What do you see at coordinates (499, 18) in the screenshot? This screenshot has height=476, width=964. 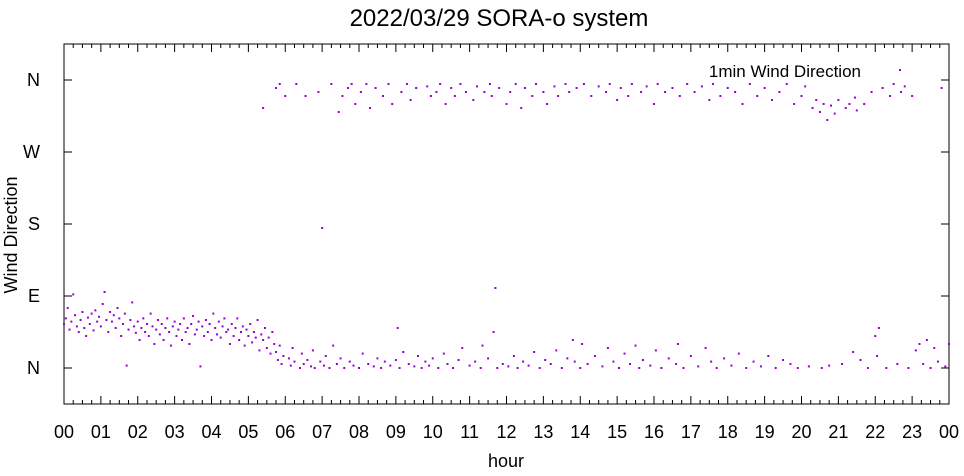 I see `chart-title: 2022/03/29 SORA-o system` at bounding box center [499, 18].